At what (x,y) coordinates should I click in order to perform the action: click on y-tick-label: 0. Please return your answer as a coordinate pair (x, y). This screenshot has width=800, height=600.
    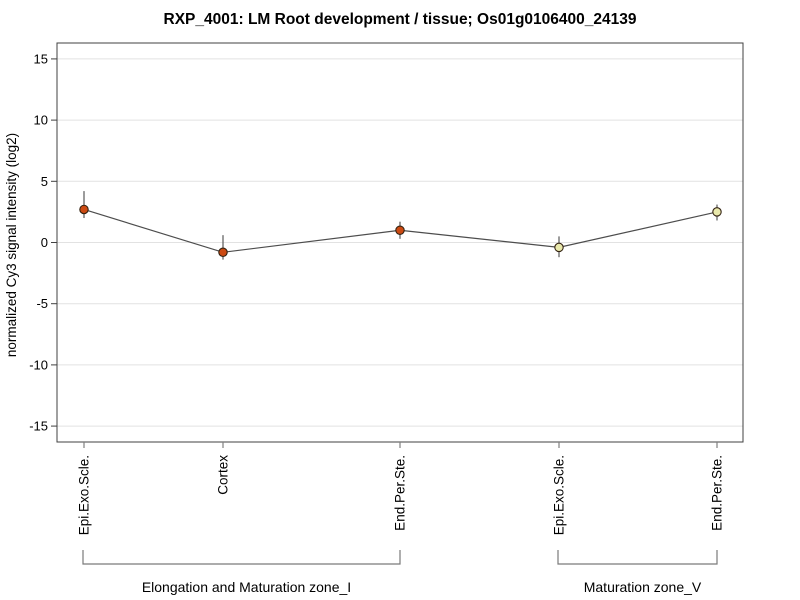
    Looking at the image, I should click on (44, 242).